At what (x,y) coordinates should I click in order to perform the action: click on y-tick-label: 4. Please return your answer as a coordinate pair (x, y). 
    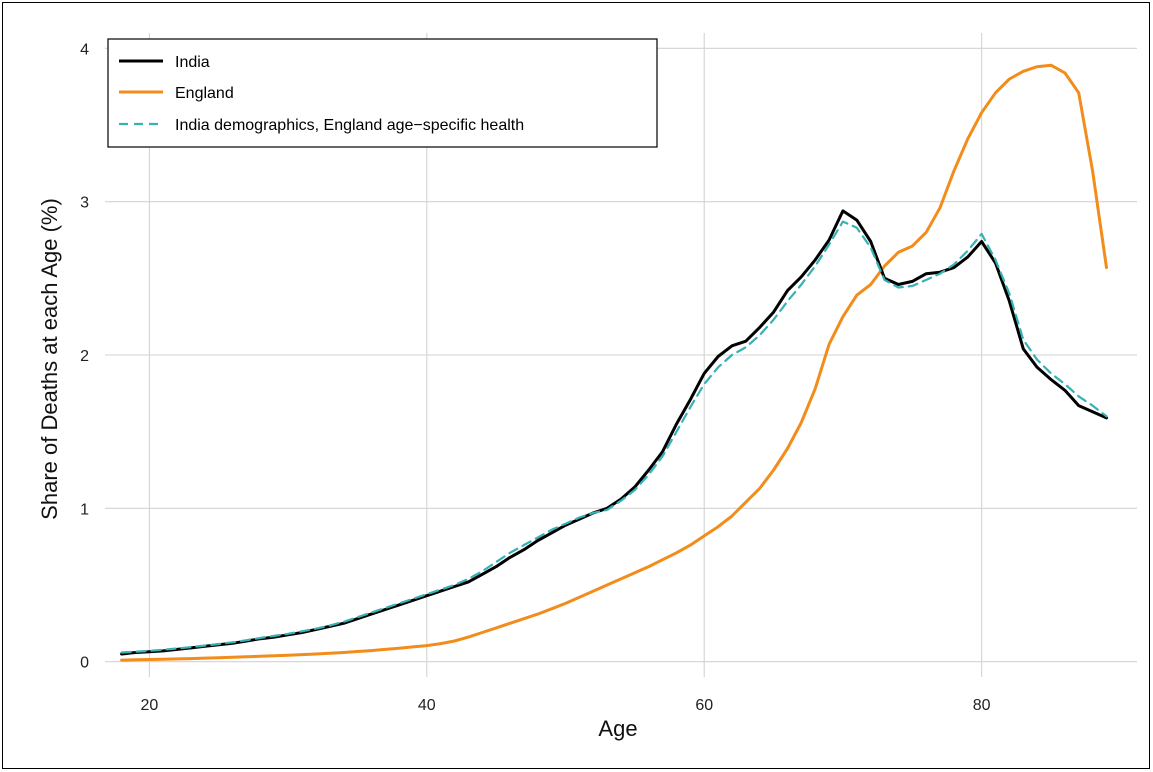
    Looking at the image, I should click on (84, 49).